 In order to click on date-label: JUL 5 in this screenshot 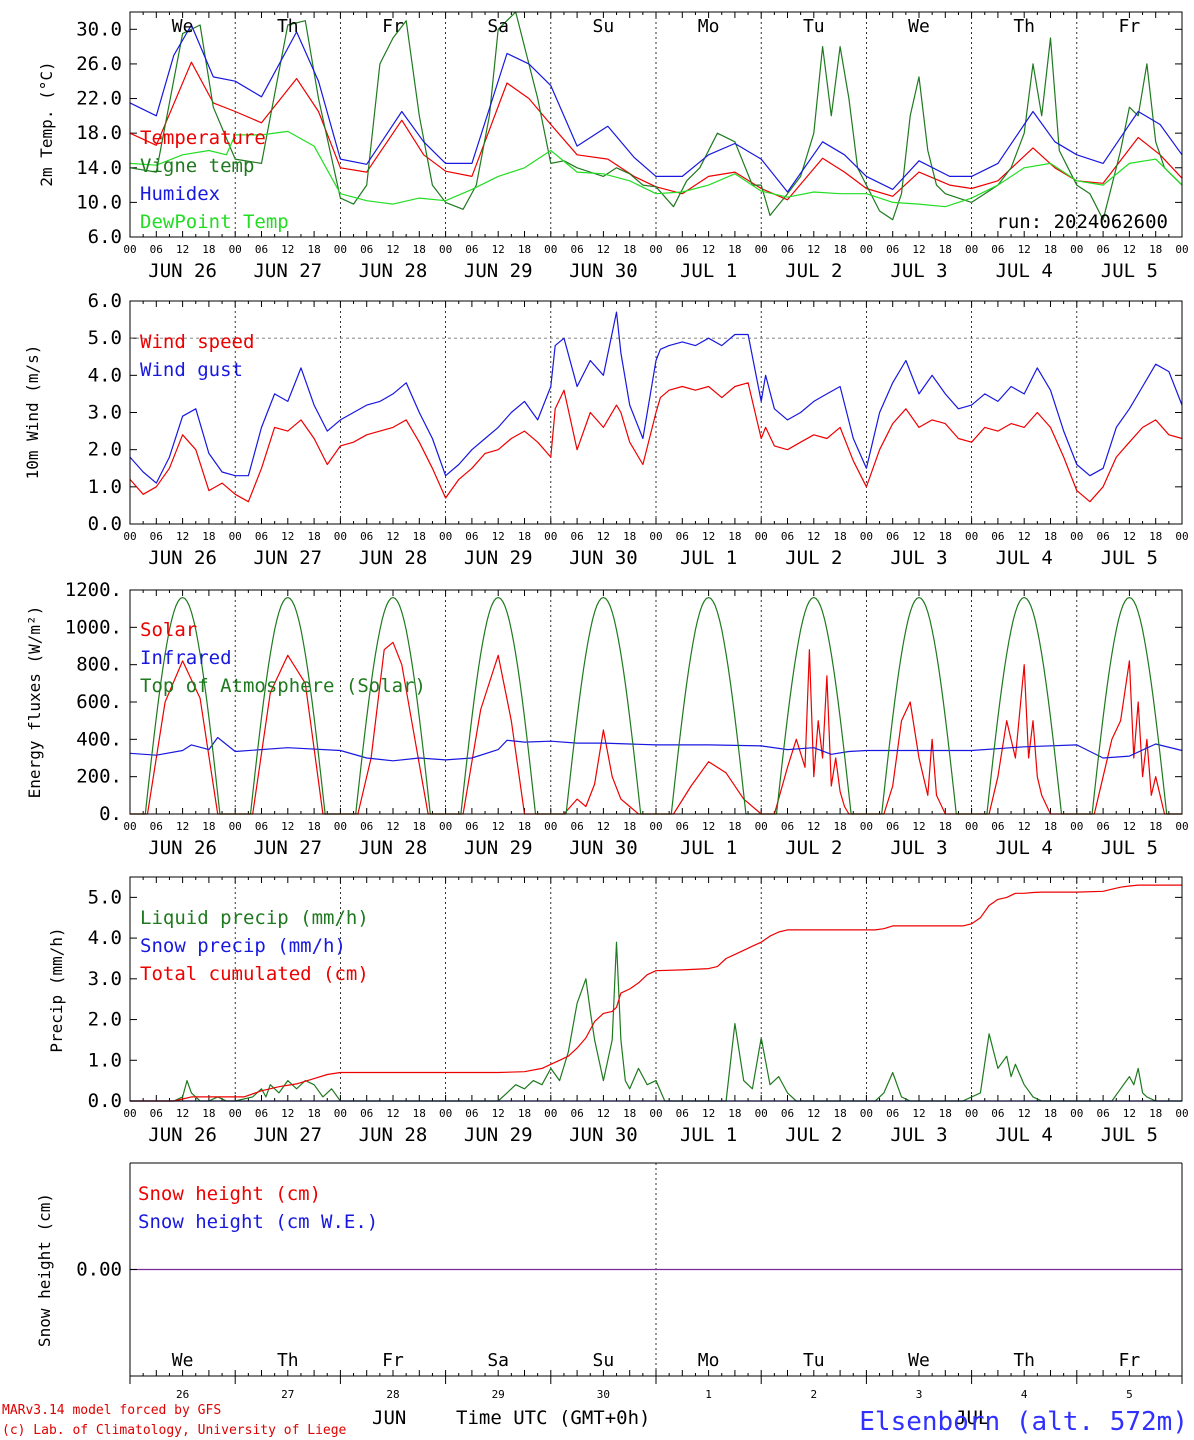, I will do `click(1129, 848)`.